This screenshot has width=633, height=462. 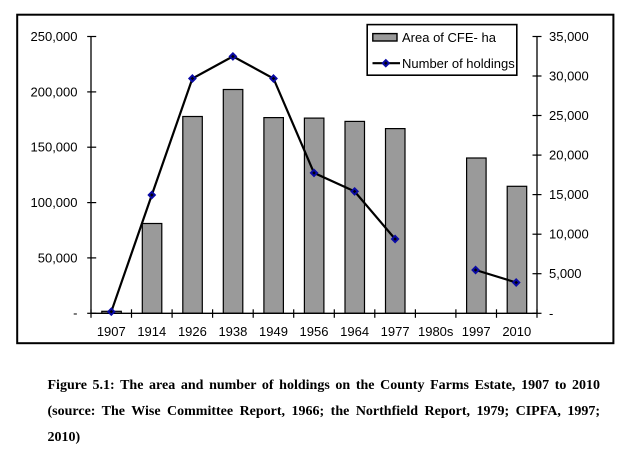 I want to click on svg-text: 1977, so click(x=395, y=331).